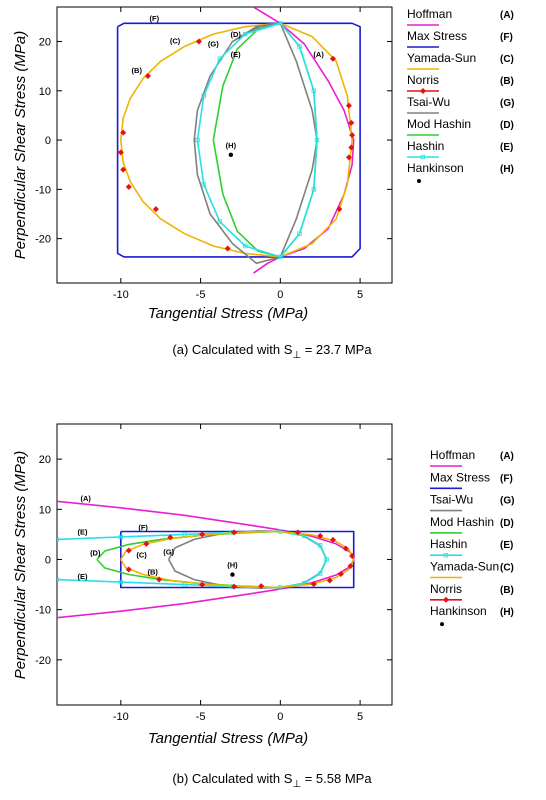  I want to click on legend-label-hashin-a: Hashin, so click(425, 146).